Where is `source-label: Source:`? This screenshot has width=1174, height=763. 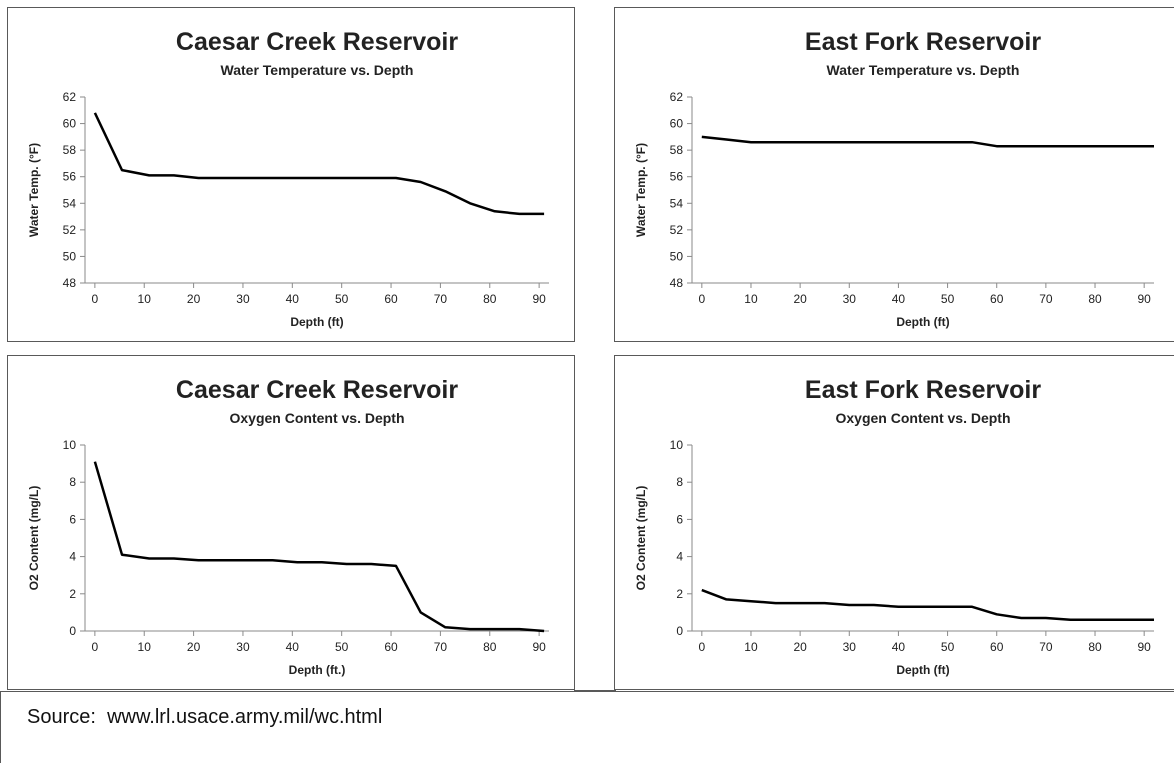
source-label: Source: is located at coordinates (61, 717).